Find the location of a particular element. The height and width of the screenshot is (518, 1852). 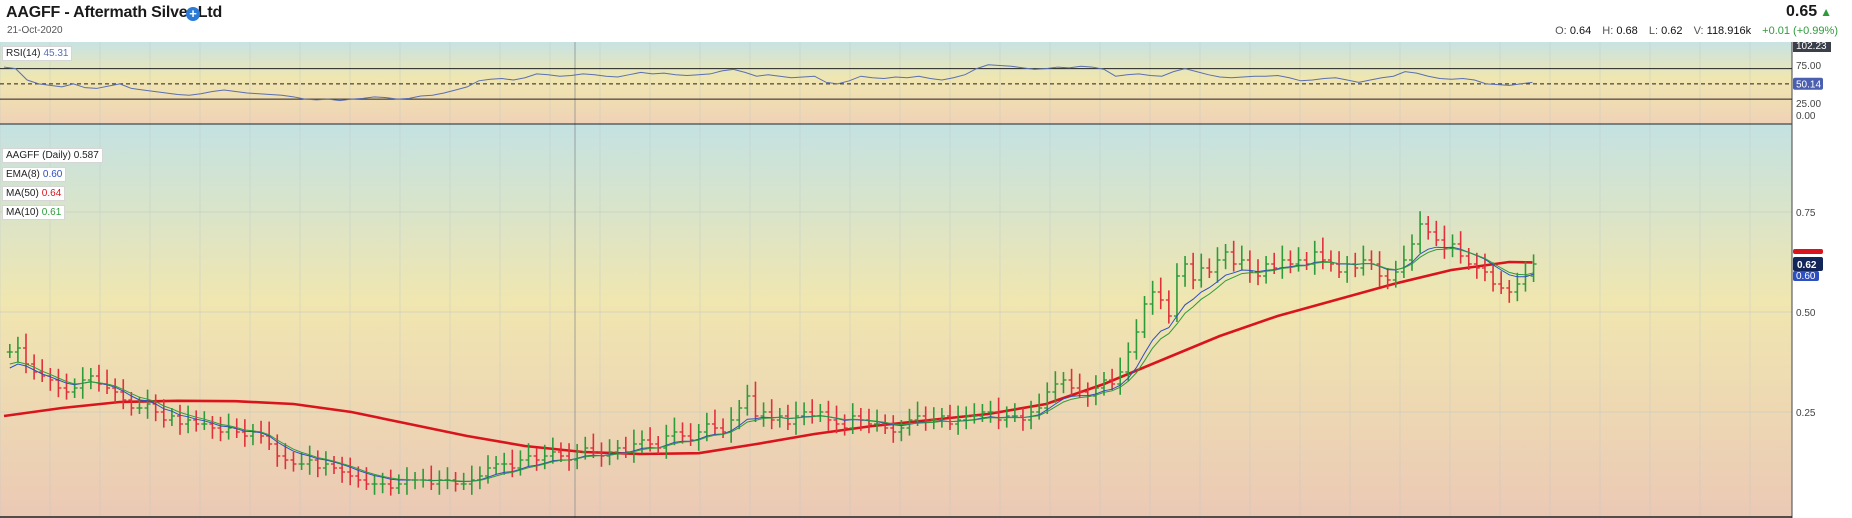

rsi-max-badge is located at coordinates (1812, 47).